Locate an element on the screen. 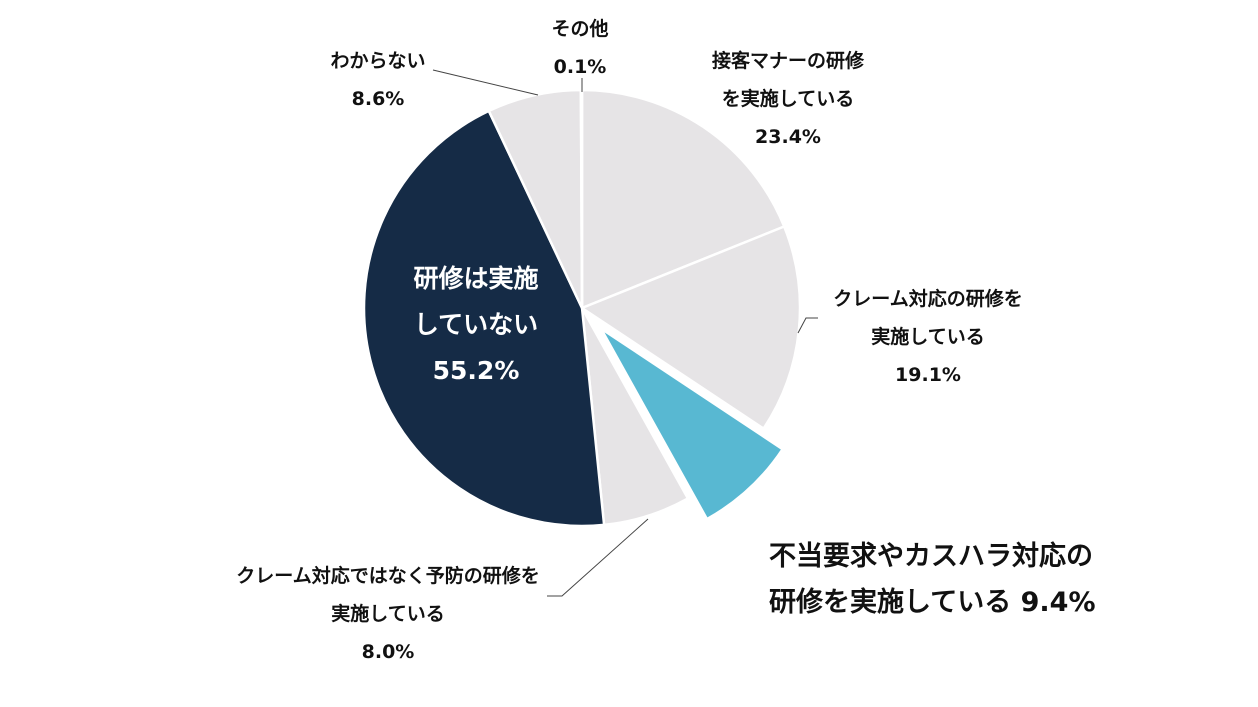 The height and width of the screenshot is (707, 1258). slice-label-prevention-line2: 実施している is located at coordinates (388, 614).